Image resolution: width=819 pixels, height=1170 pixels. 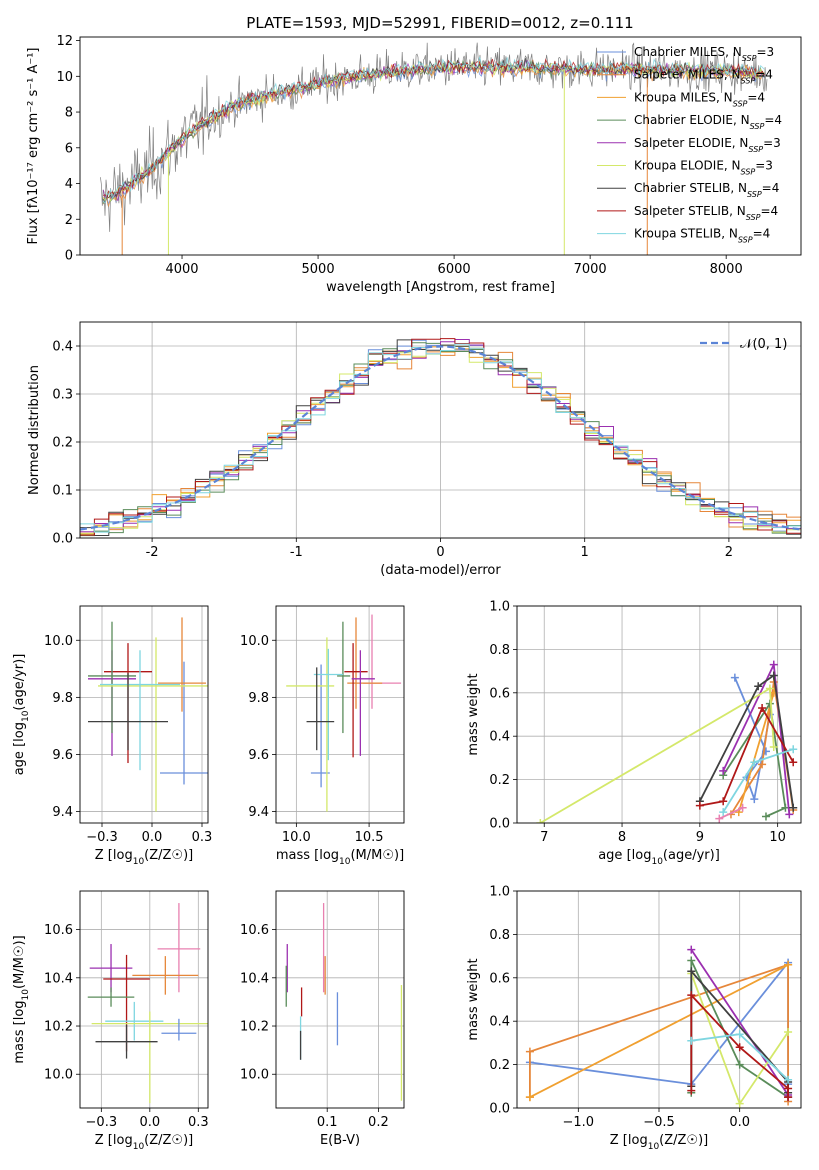 What do you see at coordinates (369, 837) in the screenshot?
I see `x-tick-label: 10.5` at bounding box center [369, 837].